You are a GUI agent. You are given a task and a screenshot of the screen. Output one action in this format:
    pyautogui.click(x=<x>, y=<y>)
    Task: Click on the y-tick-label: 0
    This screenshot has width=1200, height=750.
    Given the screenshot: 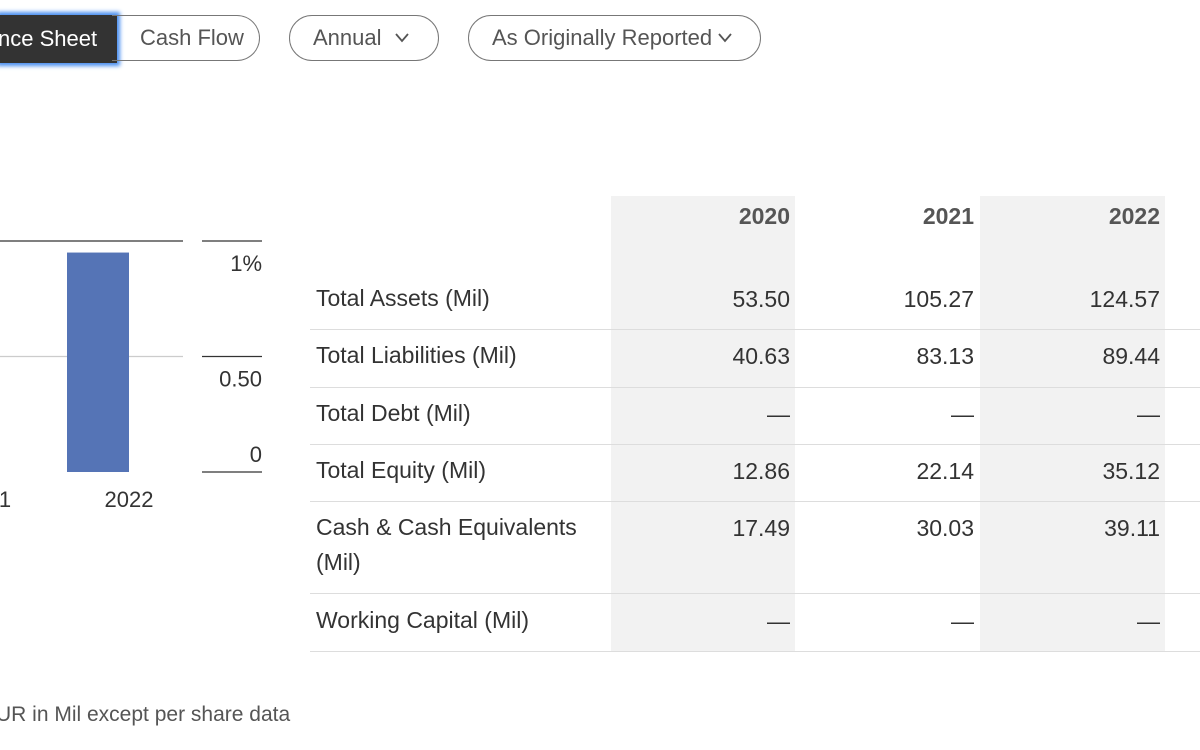 What is the action you would take?
    pyautogui.click(x=256, y=454)
    